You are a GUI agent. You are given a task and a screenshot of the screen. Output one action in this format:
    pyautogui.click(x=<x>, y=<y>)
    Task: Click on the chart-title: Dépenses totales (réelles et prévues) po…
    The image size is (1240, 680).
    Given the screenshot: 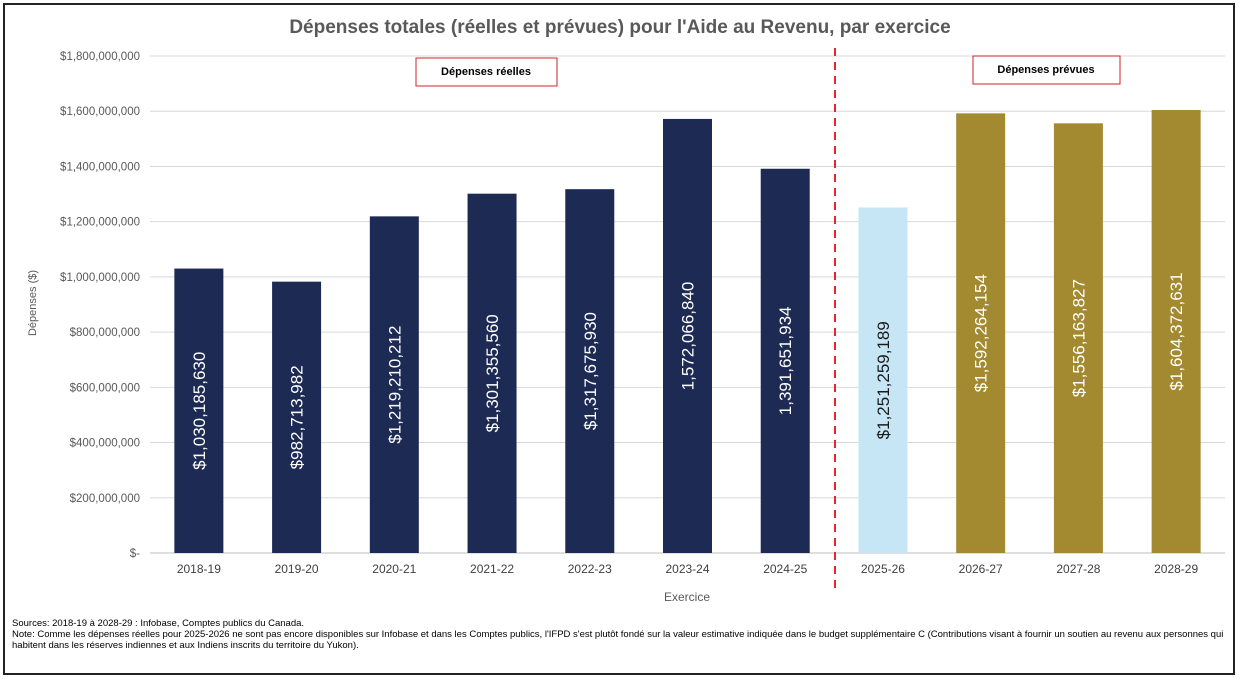 What is the action you would take?
    pyautogui.click(x=619, y=27)
    